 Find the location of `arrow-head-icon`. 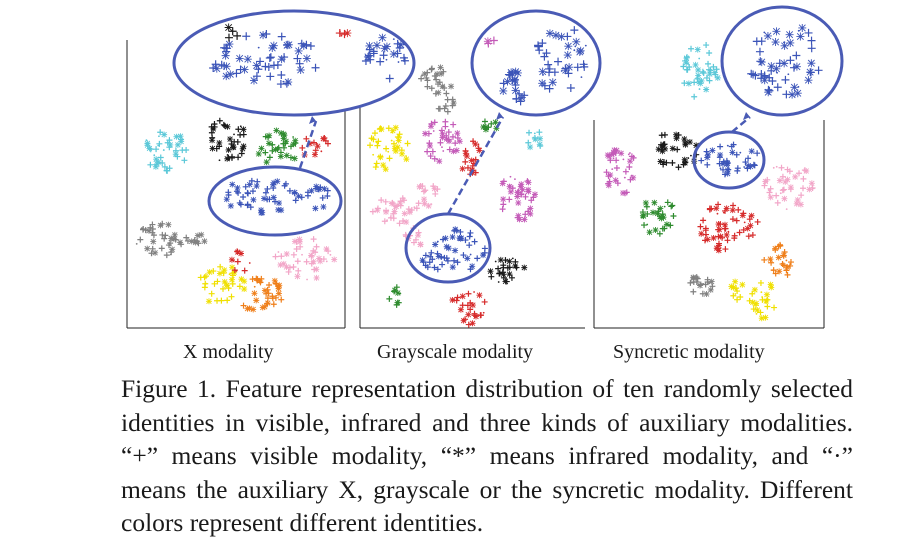

arrow-head-icon is located at coordinates (746, 116).